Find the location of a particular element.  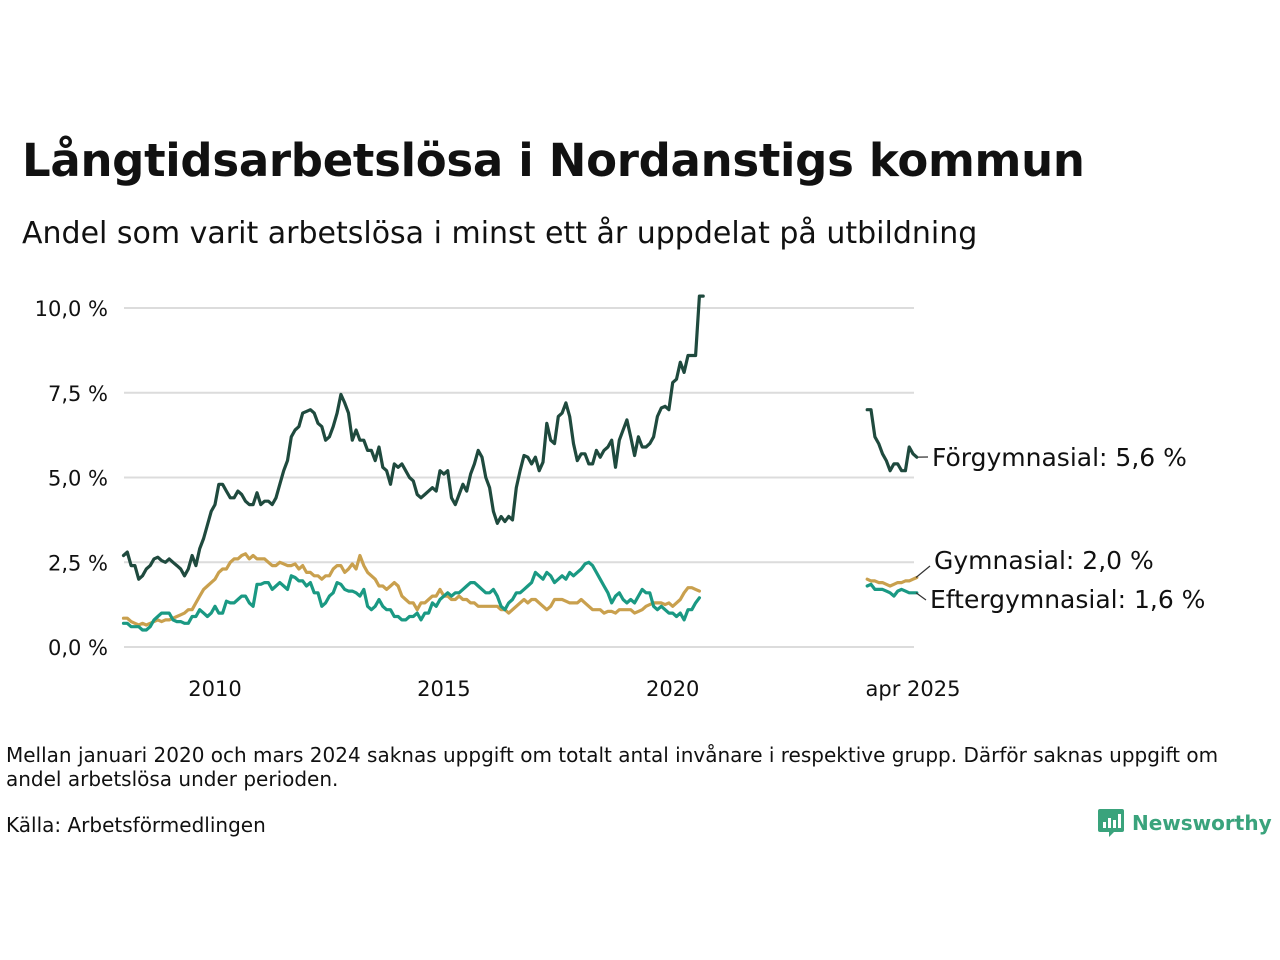

x-tick-label: 2010 is located at coordinates (214, 689).